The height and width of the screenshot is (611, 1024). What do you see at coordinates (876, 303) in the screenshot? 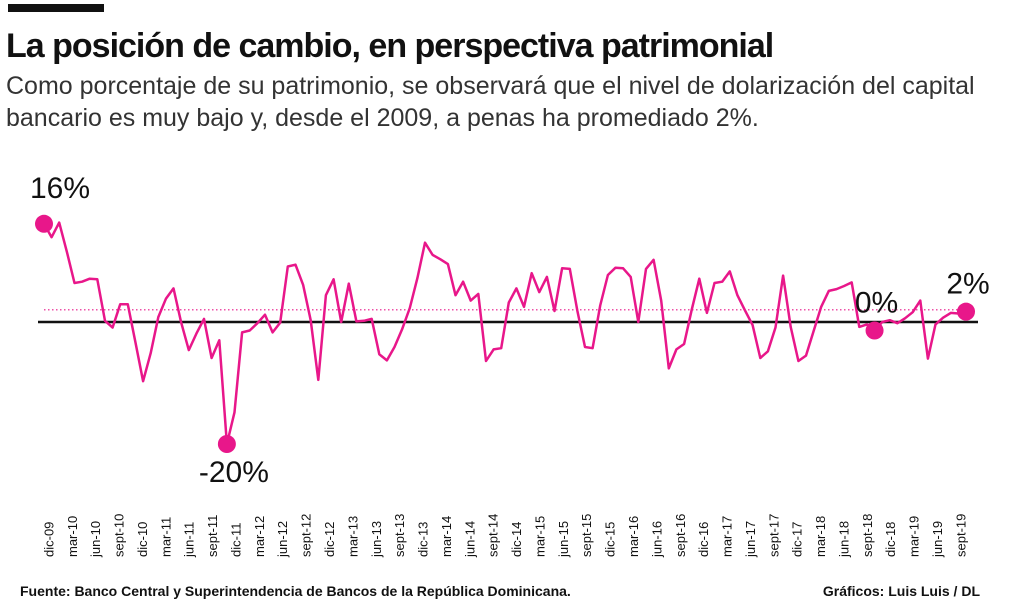
I see `marker-label: 0%` at bounding box center [876, 303].